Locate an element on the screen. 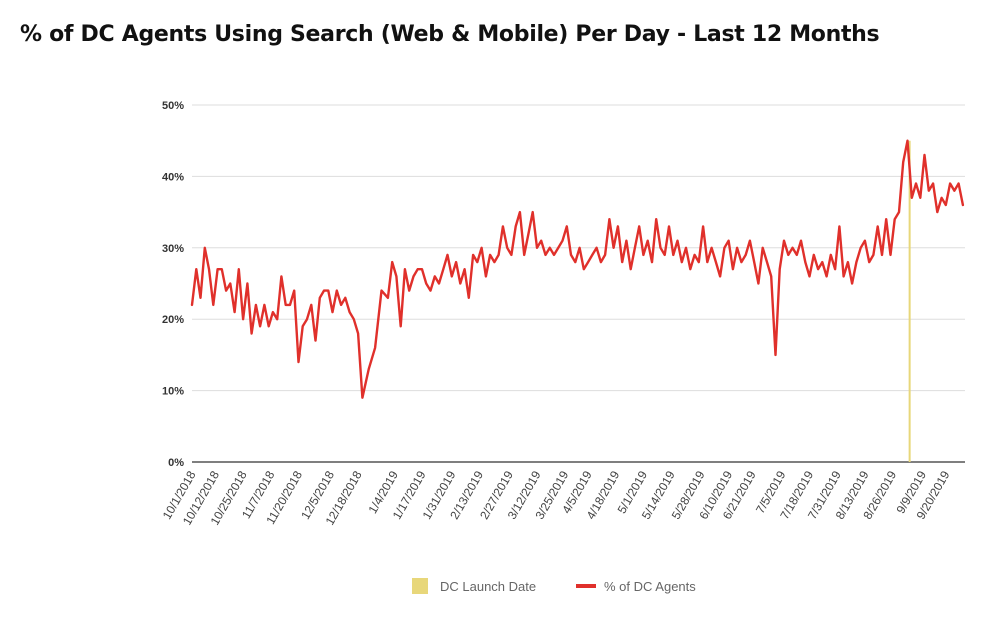  legend-label-series: % of DC Agents is located at coordinates (650, 586).